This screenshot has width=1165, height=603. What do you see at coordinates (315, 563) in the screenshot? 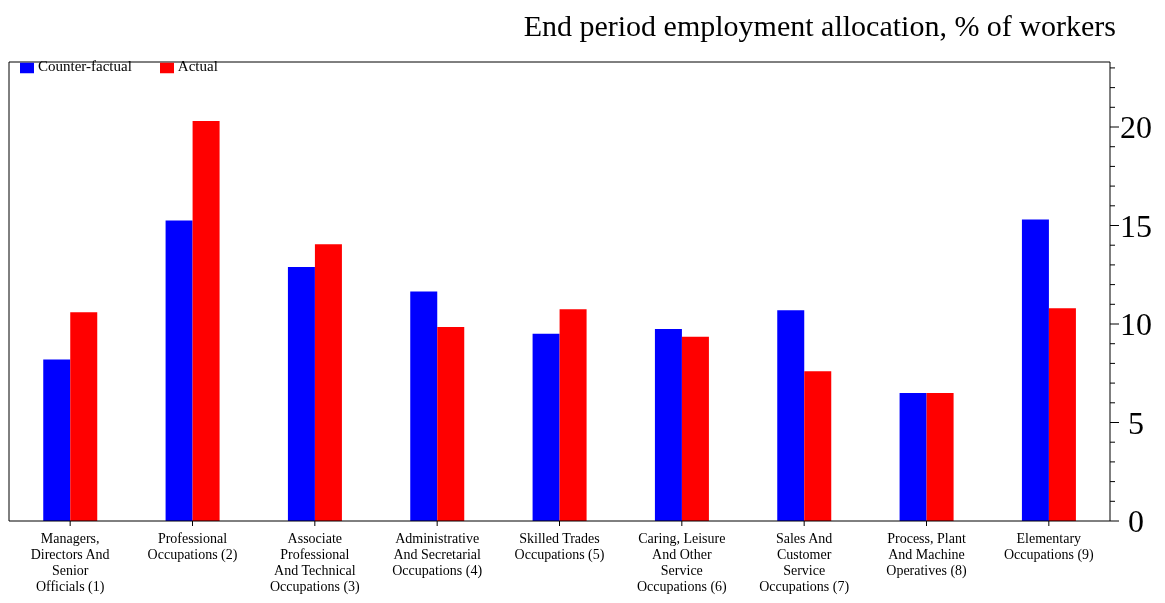
I see `x-tick-label: Associate Professional And Technical Occupations (3)` at bounding box center [315, 563].